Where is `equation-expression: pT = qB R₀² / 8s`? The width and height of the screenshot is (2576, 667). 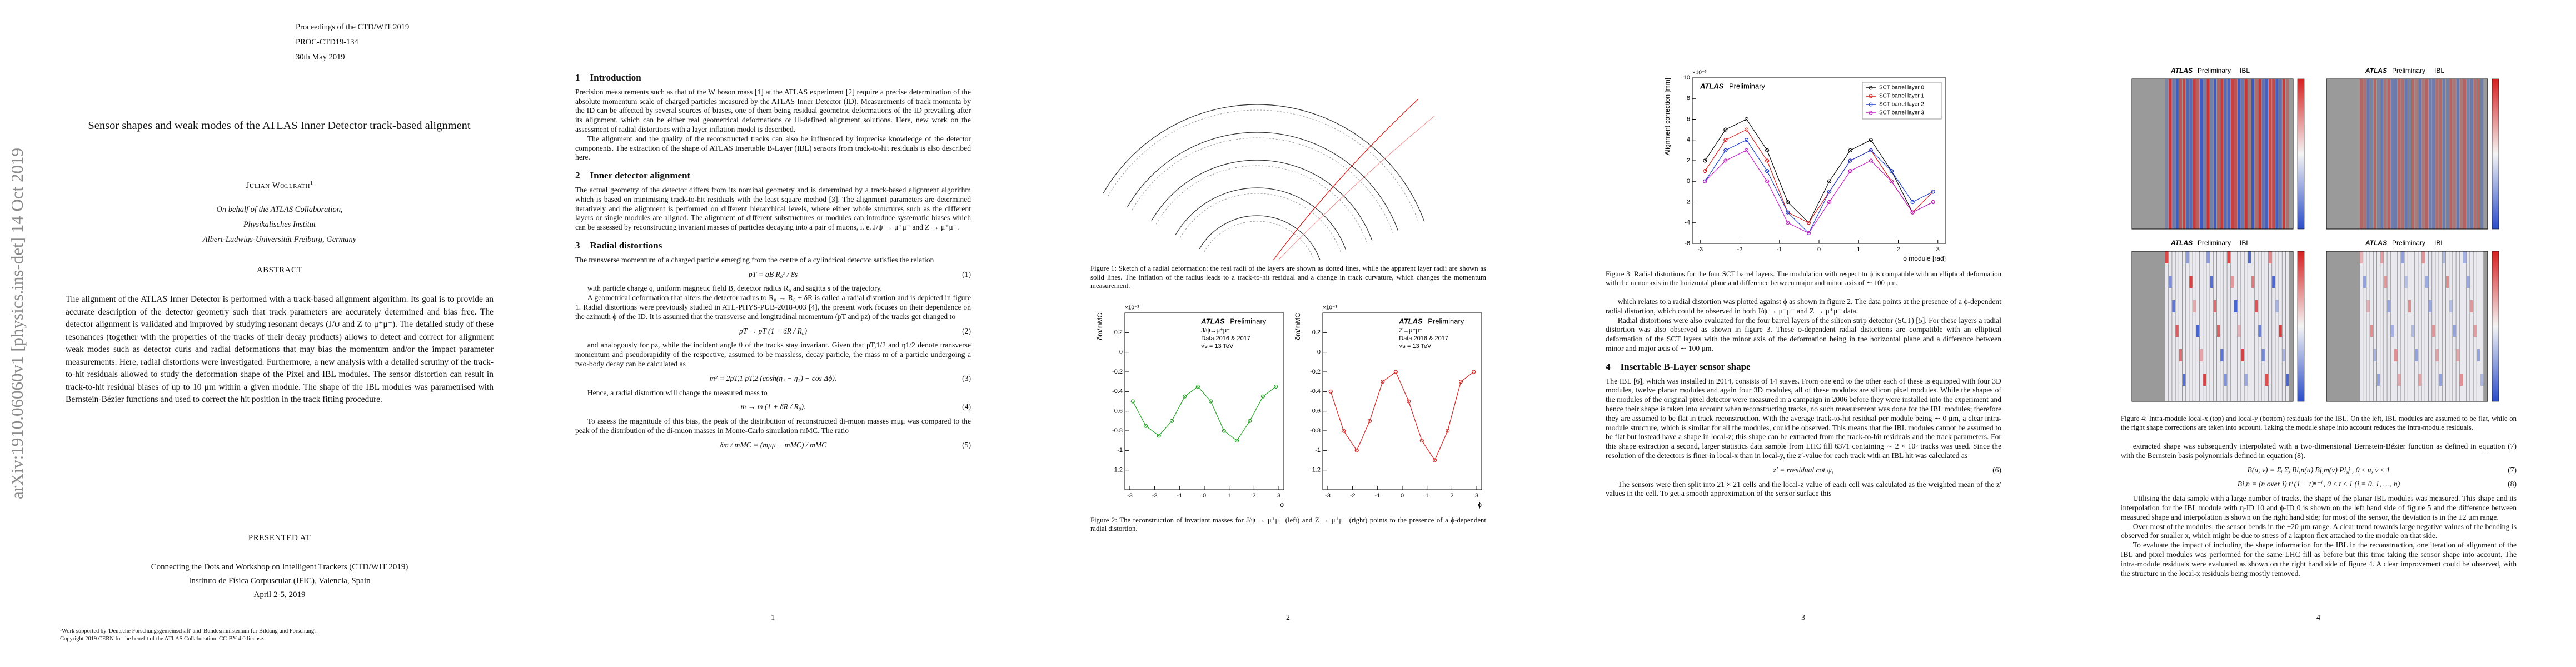 equation-expression: pT = qB R₀² / 8s is located at coordinates (773, 274).